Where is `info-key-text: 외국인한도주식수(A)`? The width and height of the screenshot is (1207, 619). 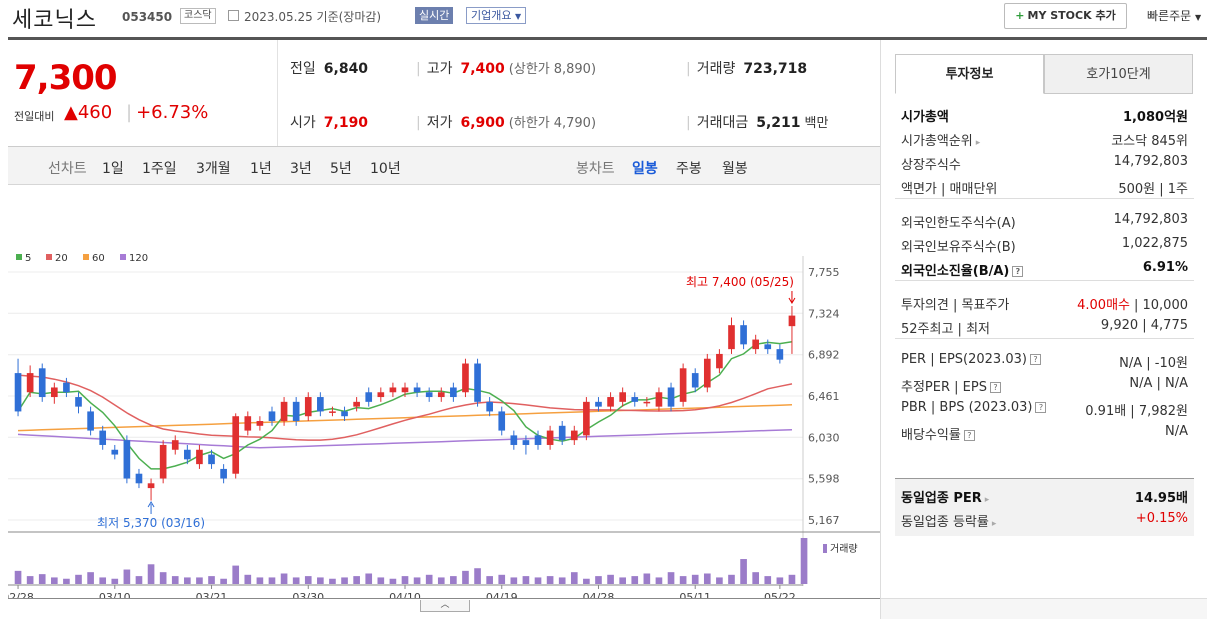
info-key-text: 외국인한도주식수(A) is located at coordinates (958, 223).